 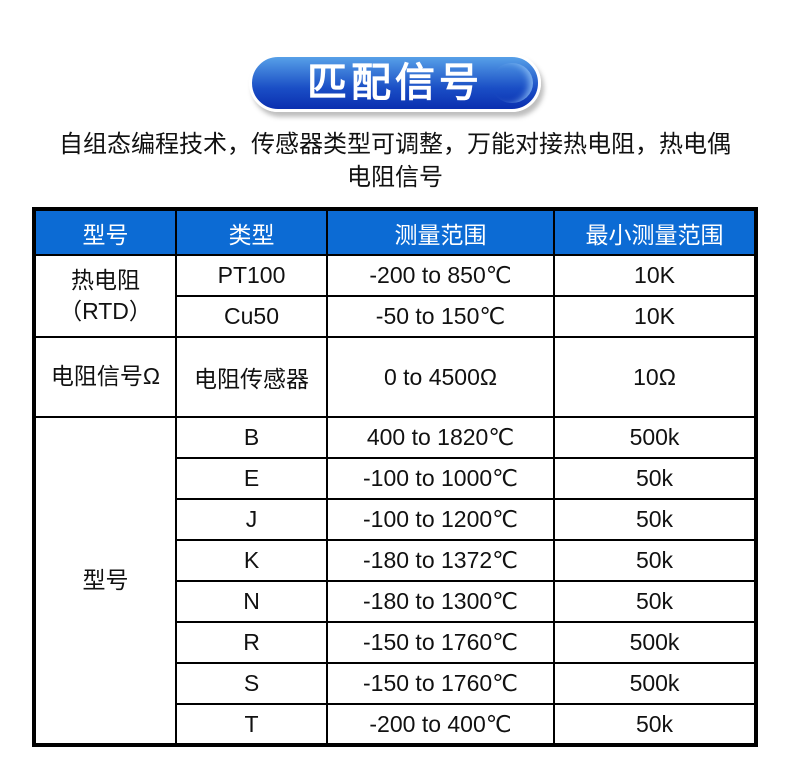 I want to click on cell-measure-range: -180 to 1372℃, so click(x=440, y=560).